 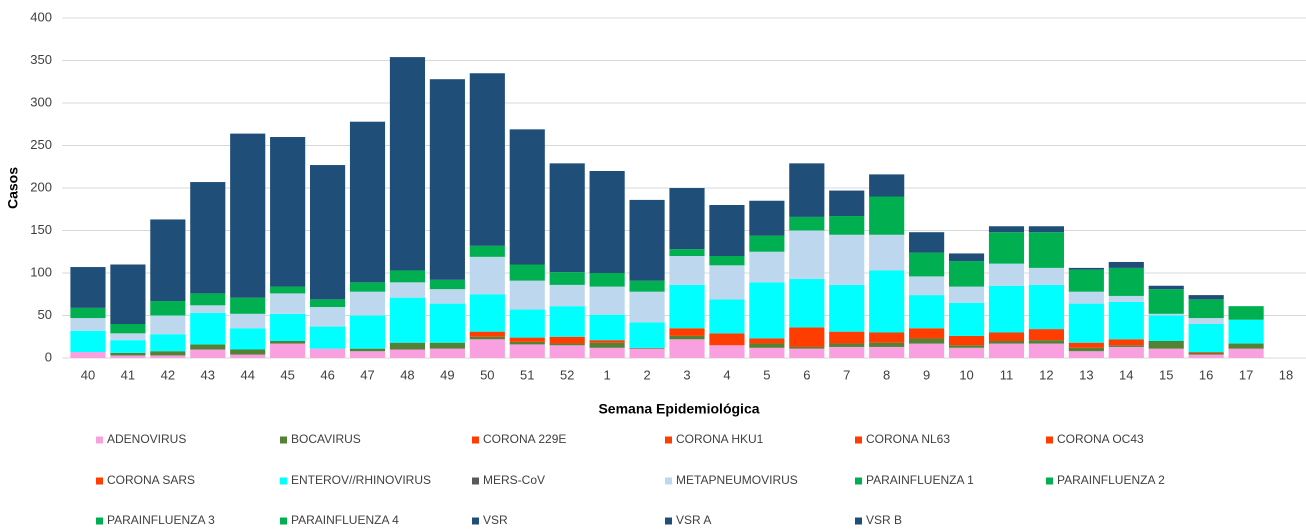 I want to click on legend-label: VSR A, so click(x=693, y=520).